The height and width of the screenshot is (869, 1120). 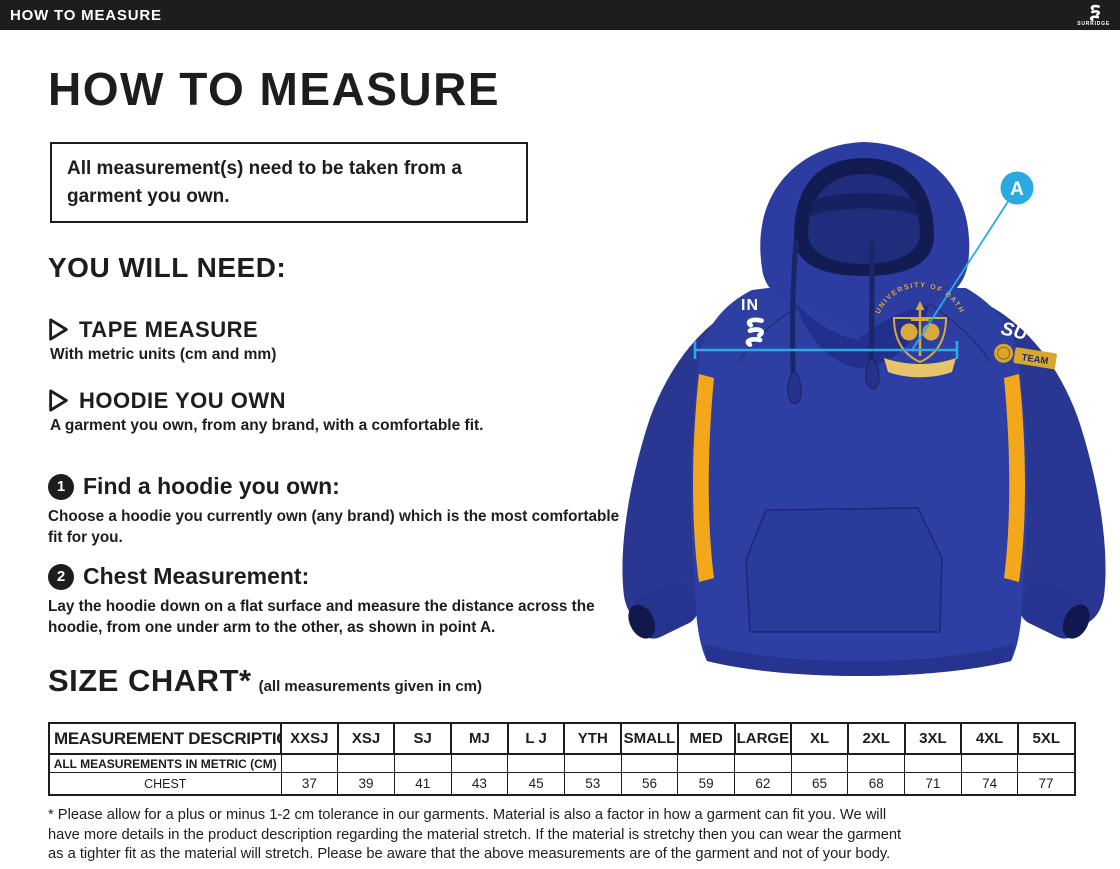 I want to click on cell-value: 53, so click(x=592, y=784).